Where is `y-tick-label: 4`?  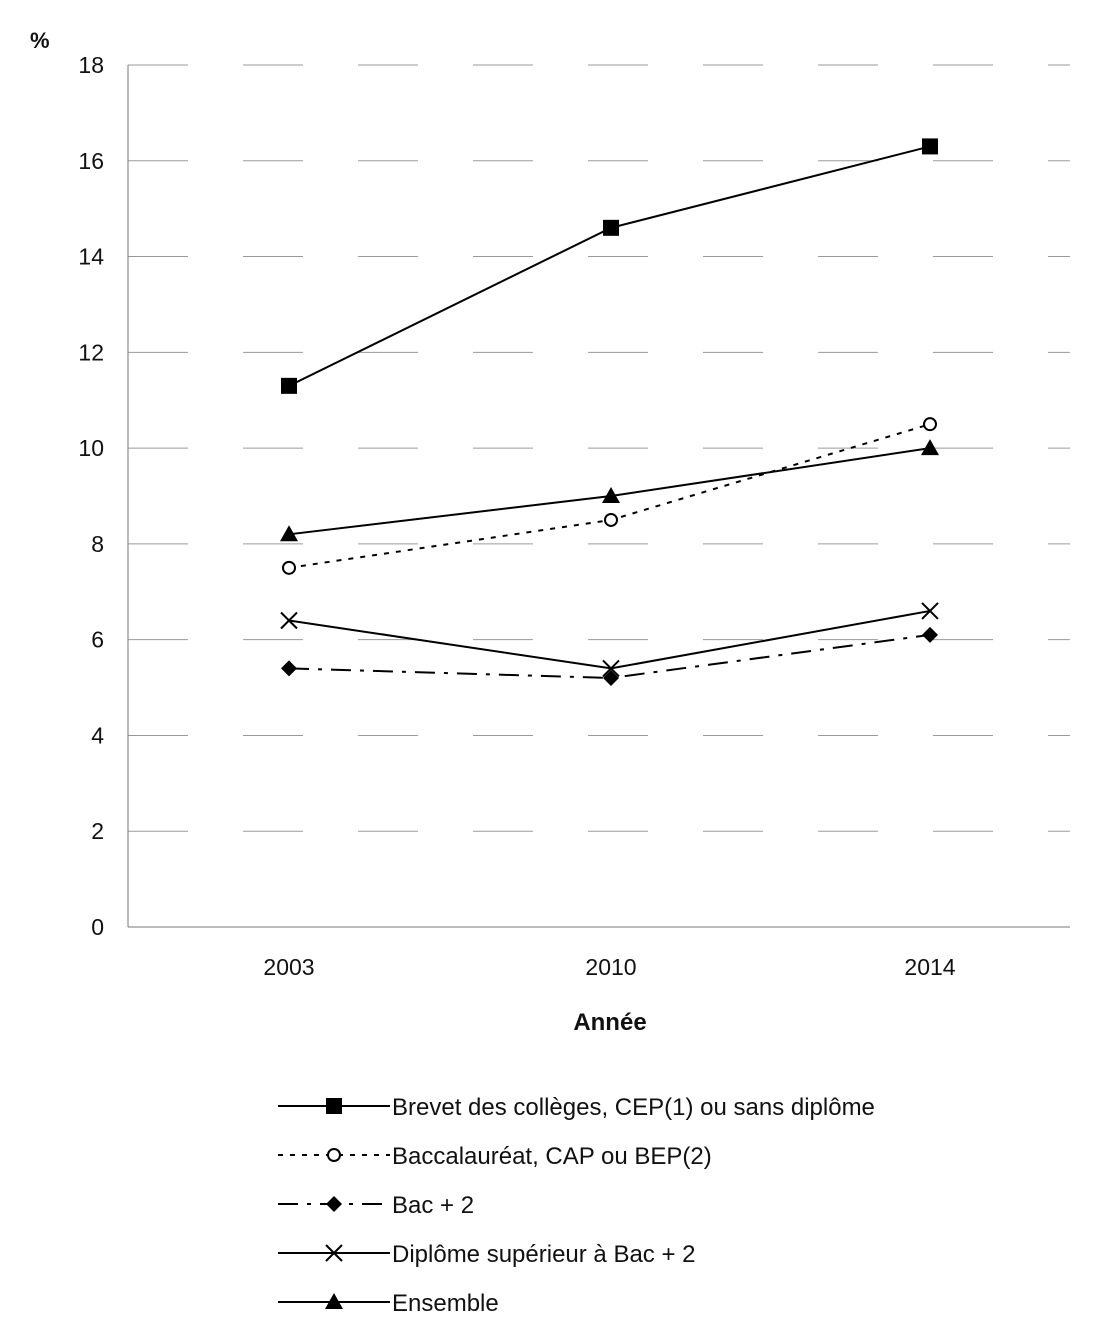 y-tick-label: 4 is located at coordinates (97, 735).